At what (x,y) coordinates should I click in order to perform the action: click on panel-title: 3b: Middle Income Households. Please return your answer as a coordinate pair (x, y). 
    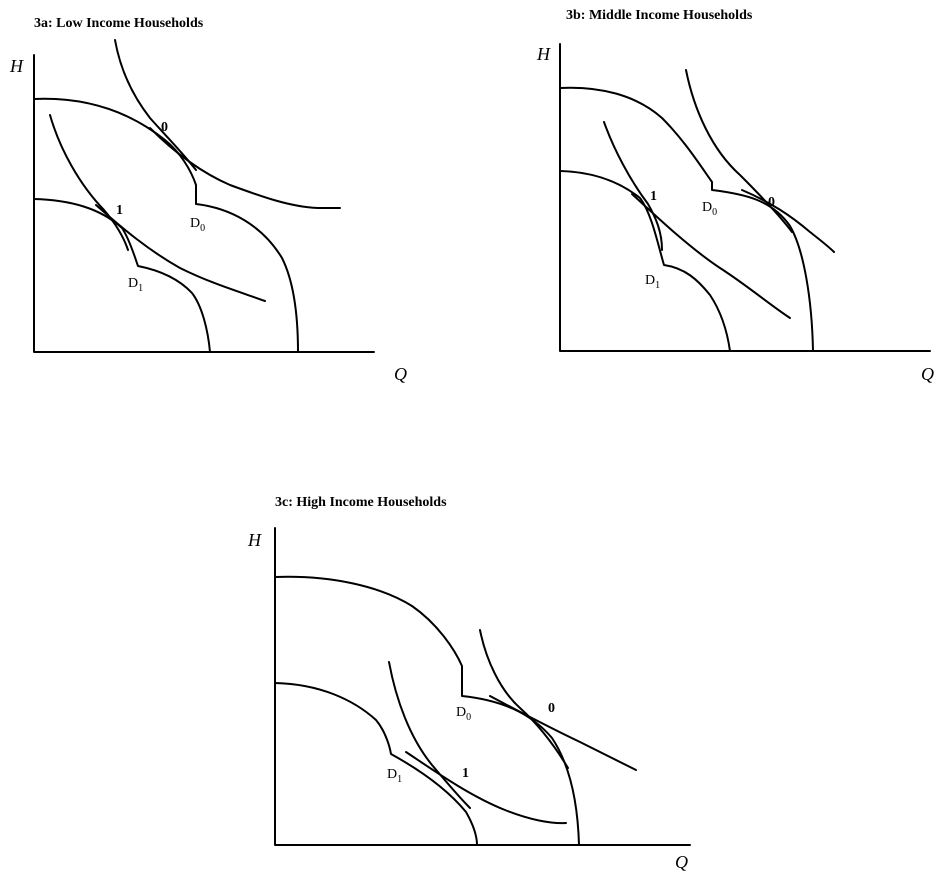
    Looking at the image, I should click on (659, 15).